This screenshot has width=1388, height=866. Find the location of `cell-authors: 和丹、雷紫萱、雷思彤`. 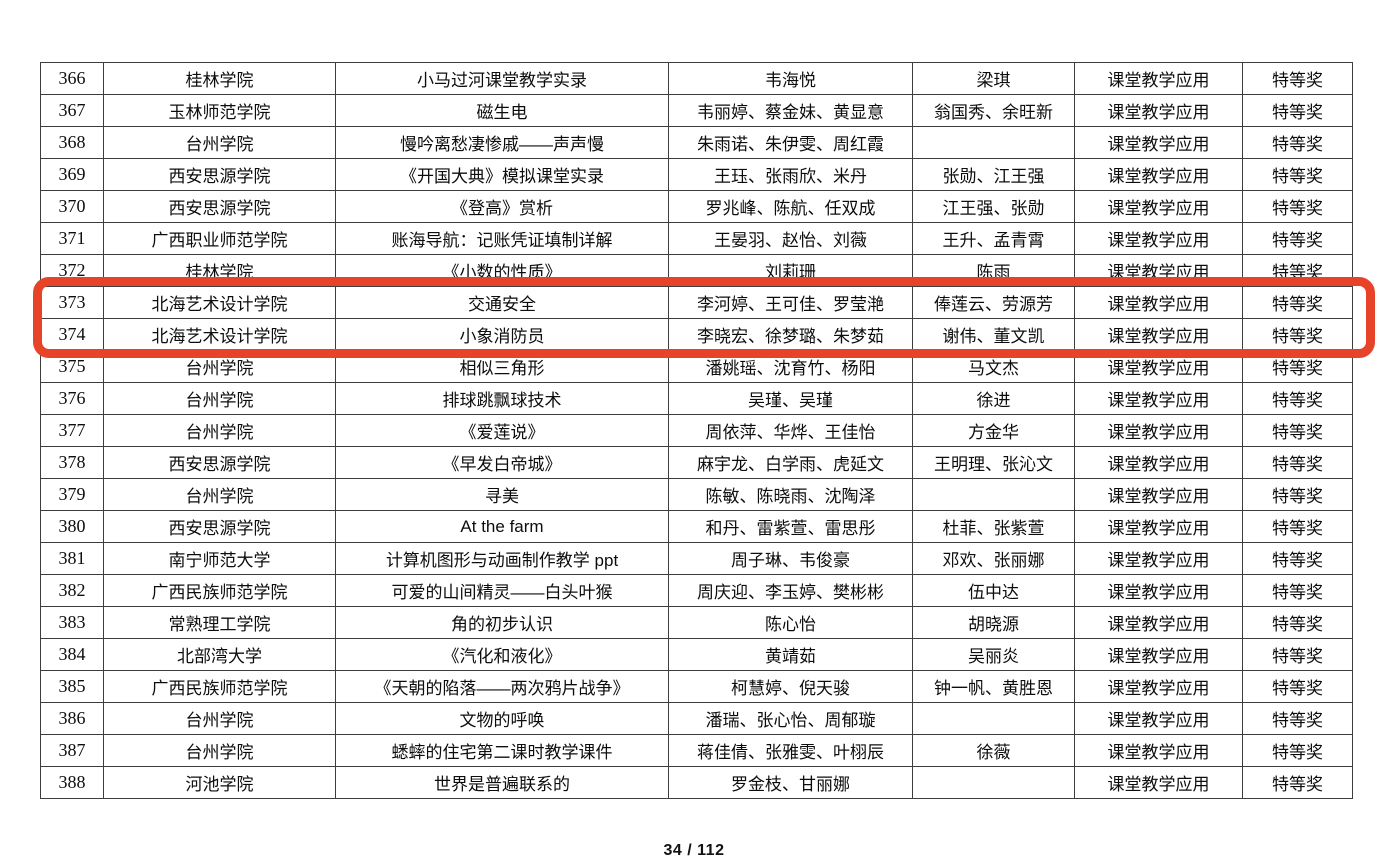

cell-authors: 和丹、雷紫萱、雷思彤 is located at coordinates (790, 526).